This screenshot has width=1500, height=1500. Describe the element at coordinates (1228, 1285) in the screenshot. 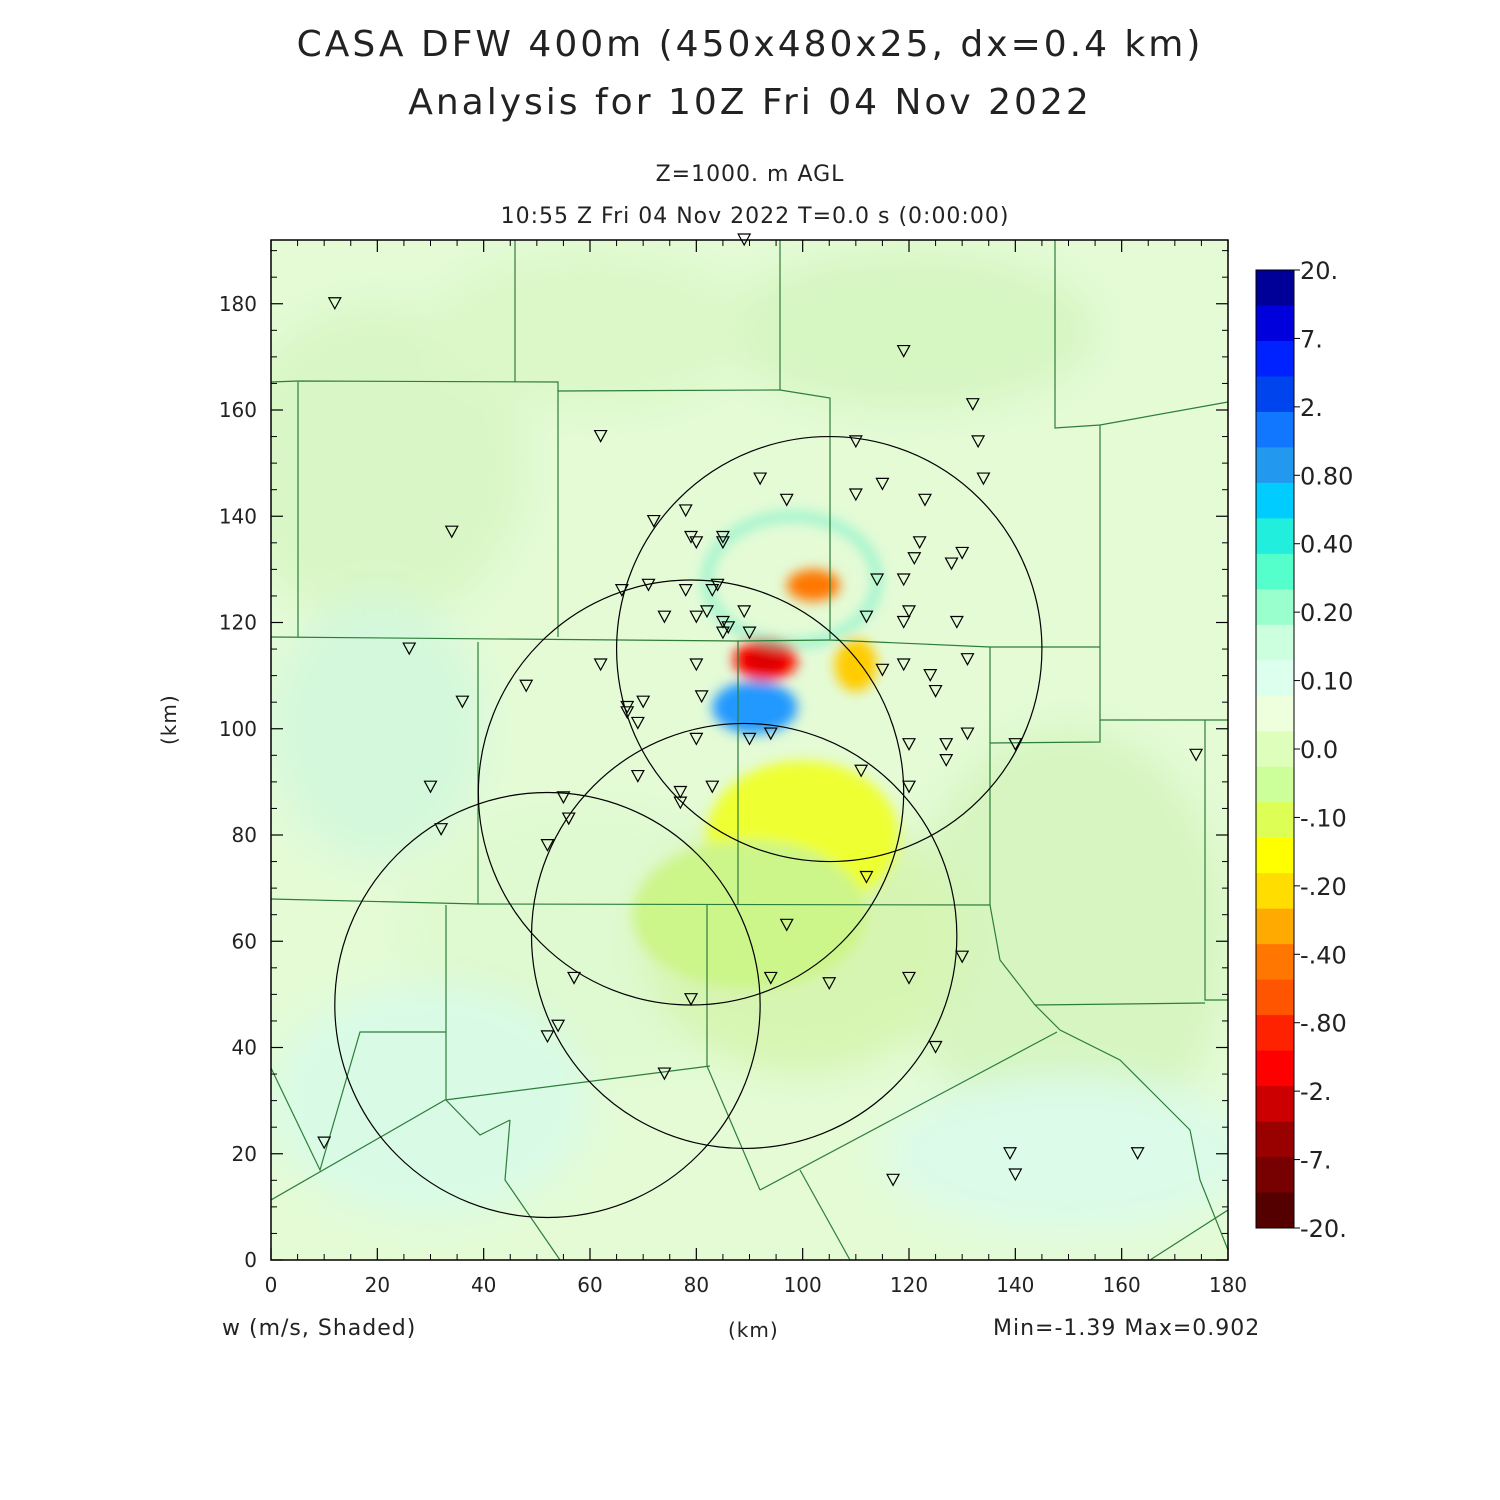

I see `x-tick-label: 180` at that location.